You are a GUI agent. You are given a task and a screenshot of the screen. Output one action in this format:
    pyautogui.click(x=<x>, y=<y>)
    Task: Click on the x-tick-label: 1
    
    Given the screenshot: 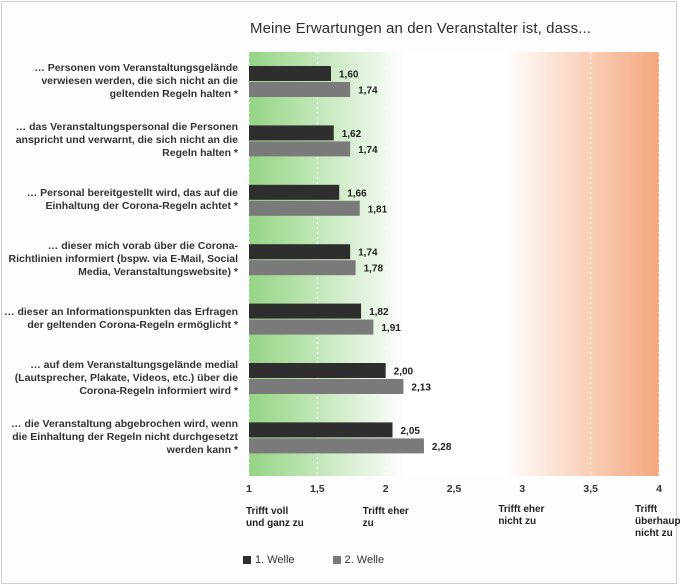 What is the action you would take?
    pyautogui.click(x=249, y=489)
    